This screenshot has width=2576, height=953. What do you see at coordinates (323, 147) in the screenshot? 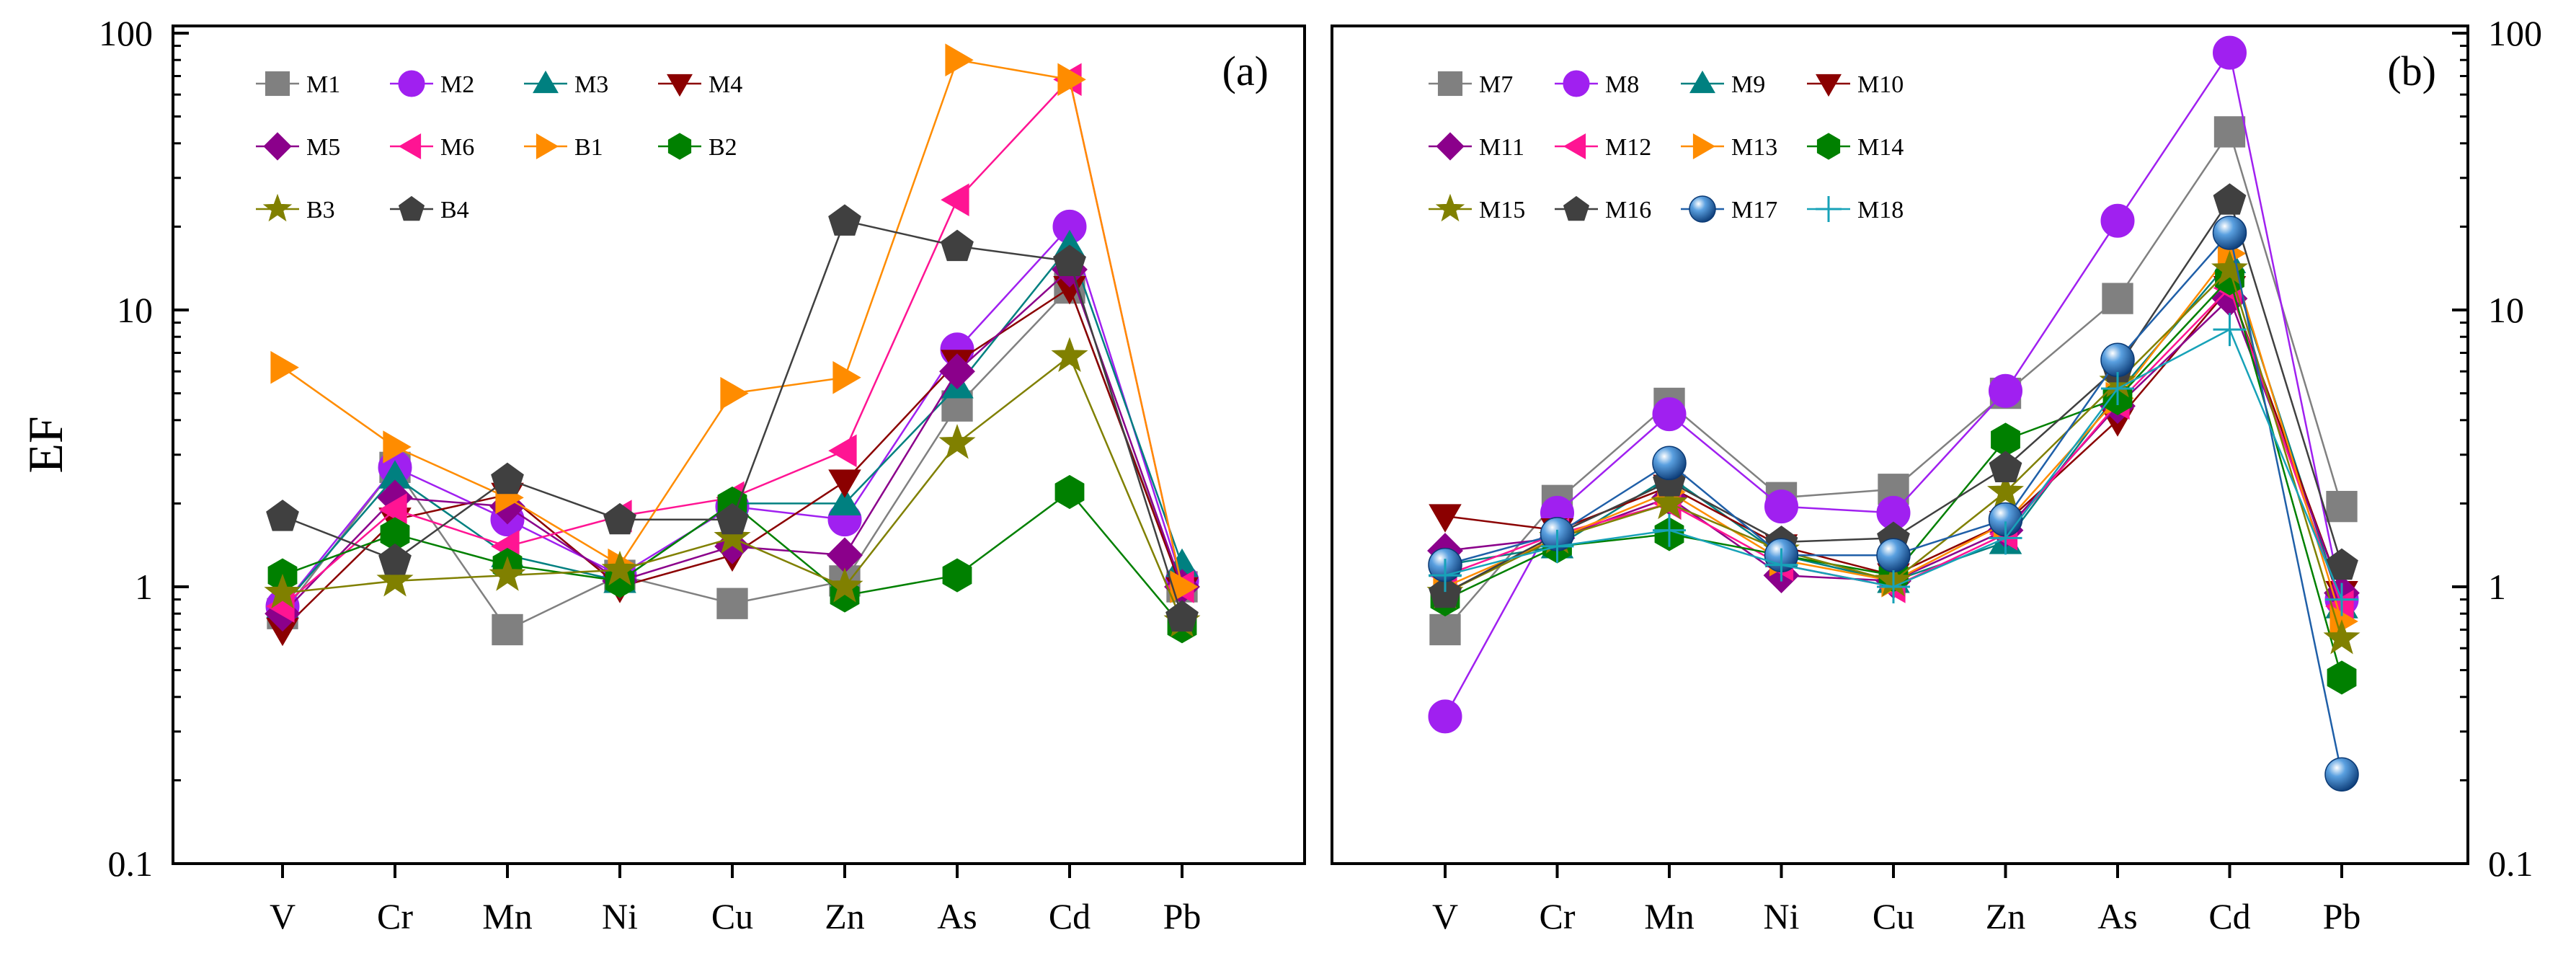
I see `legend-label-m5: M5` at bounding box center [323, 147].